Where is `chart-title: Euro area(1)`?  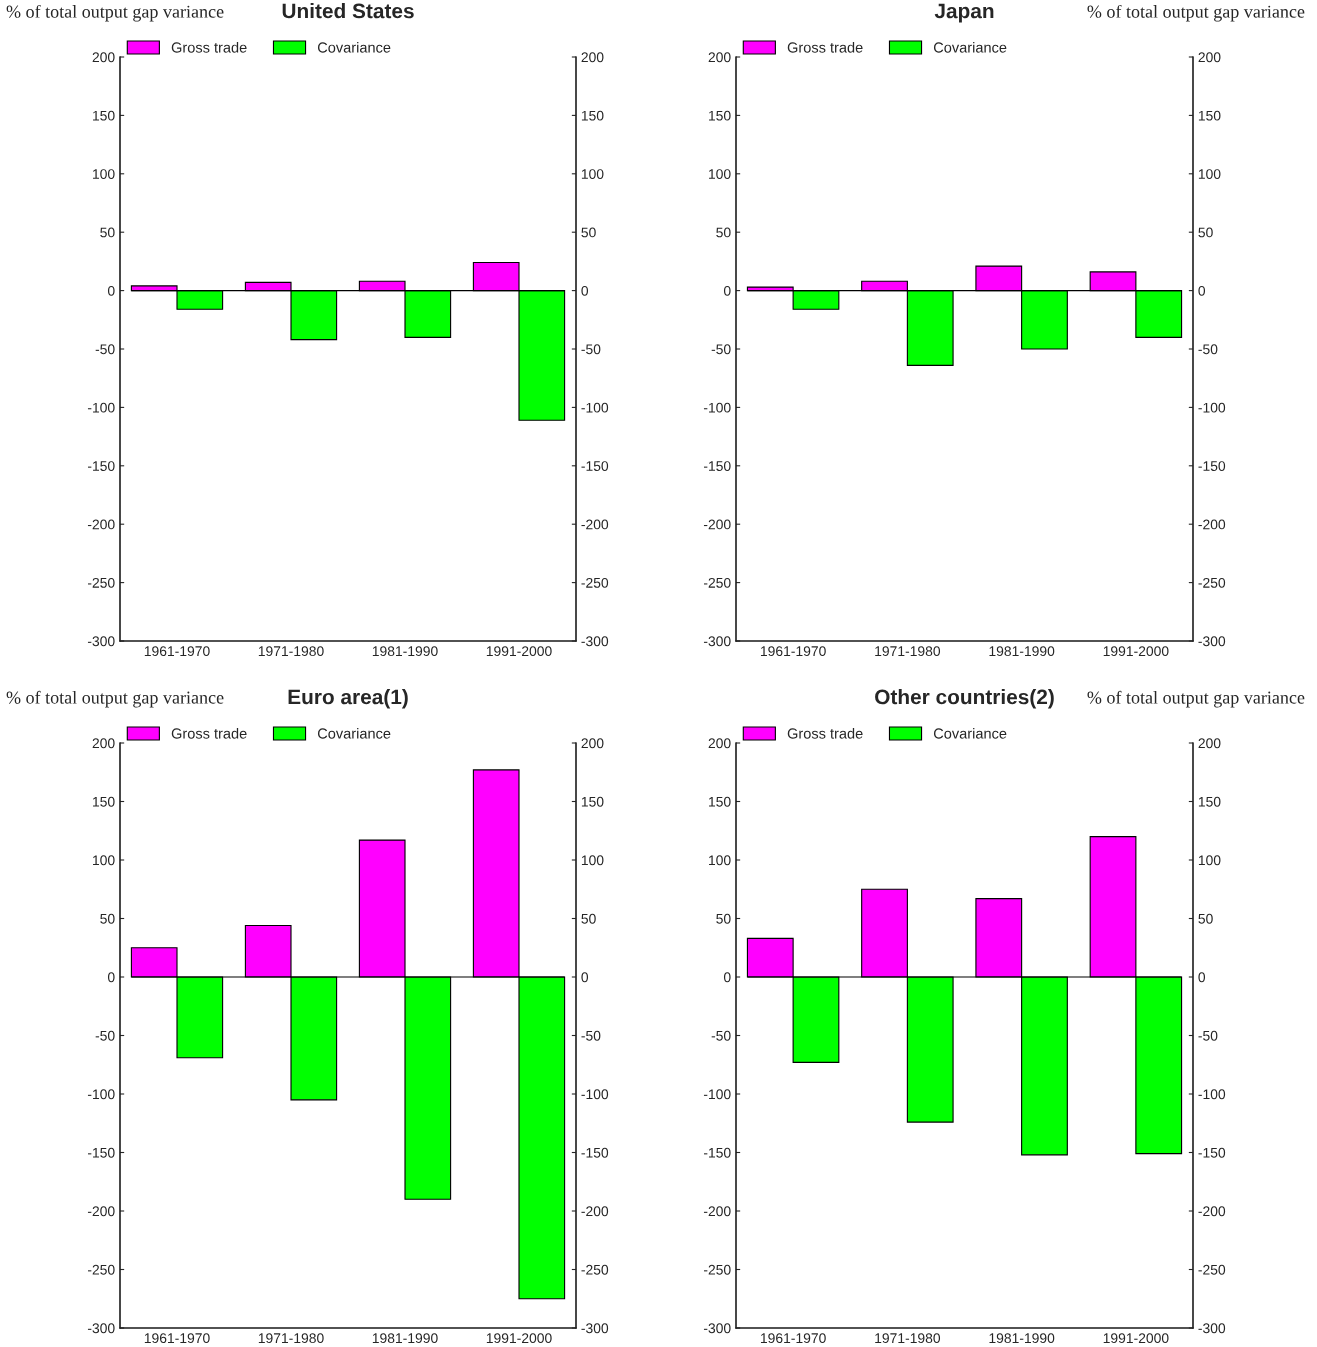 chart-title: Euro area(1) is located at coordinates (348, 699).